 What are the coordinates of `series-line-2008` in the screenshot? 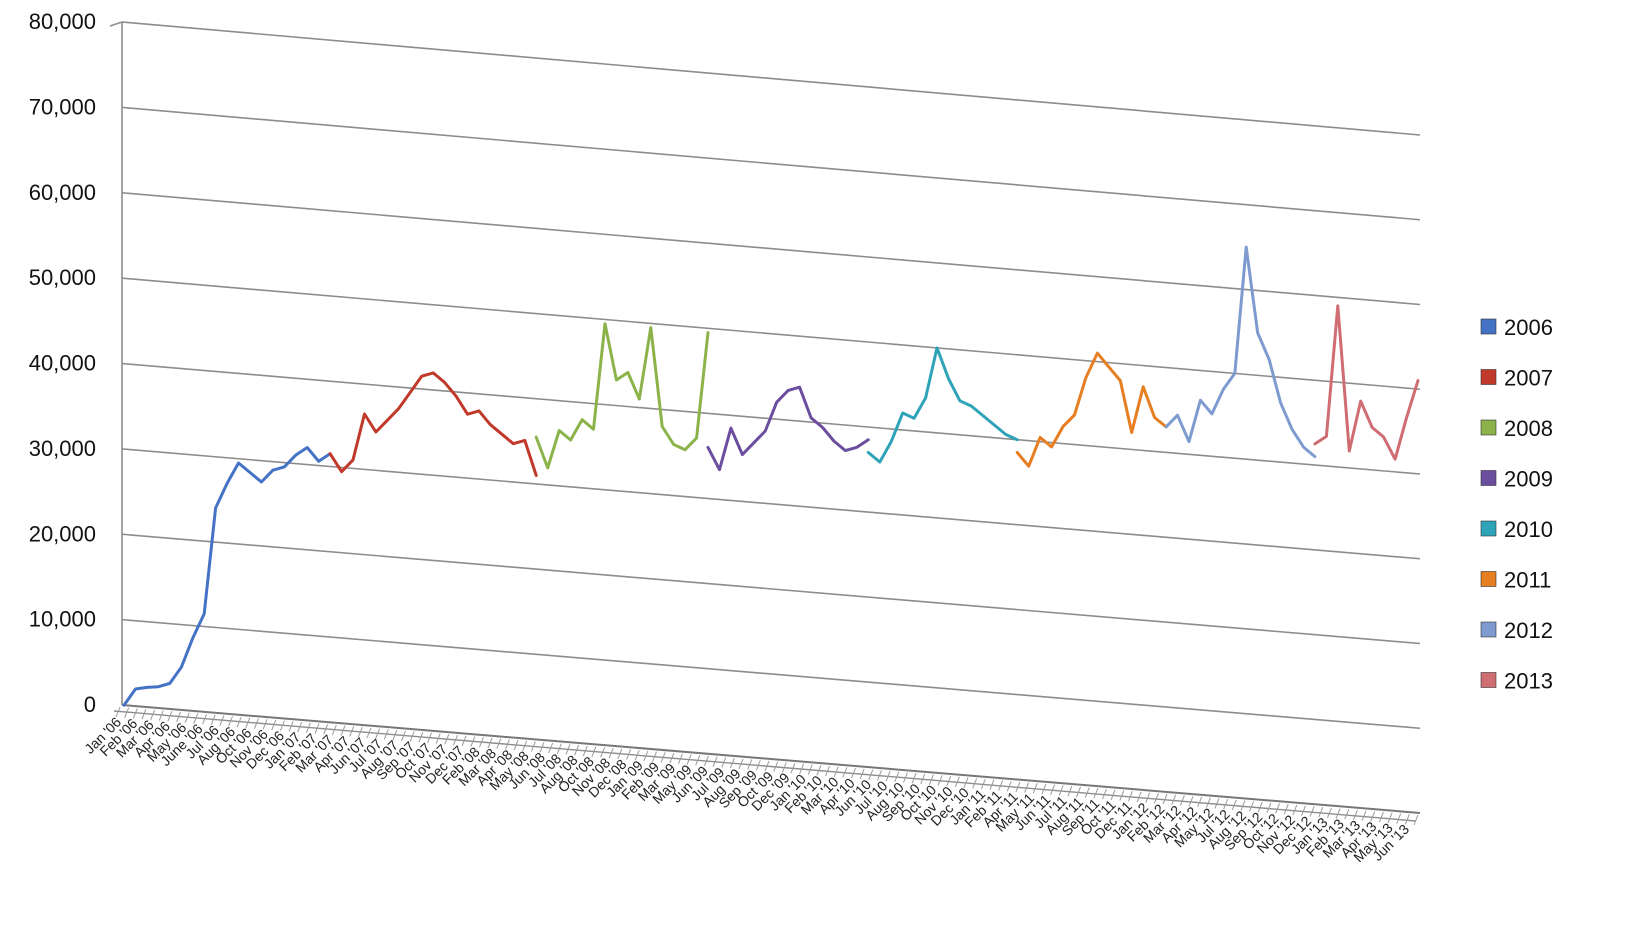 It's located at (622, 396).